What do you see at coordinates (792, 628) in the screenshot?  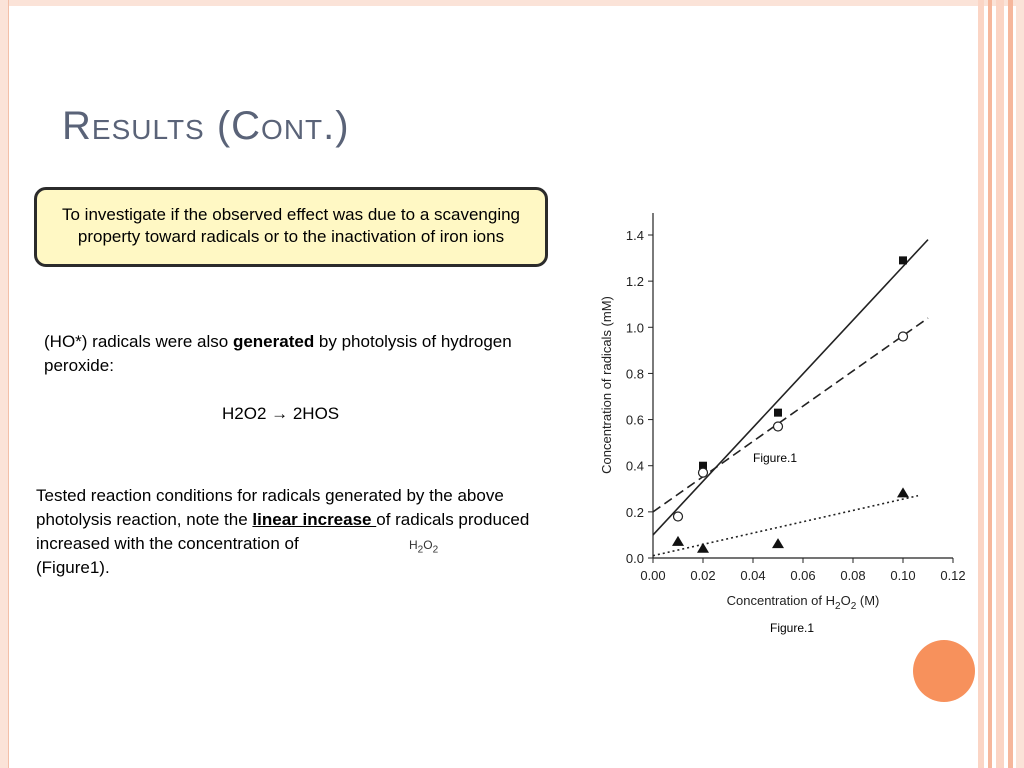 I see `figure-caption: Figure.1` at bounding box center [792, 628].